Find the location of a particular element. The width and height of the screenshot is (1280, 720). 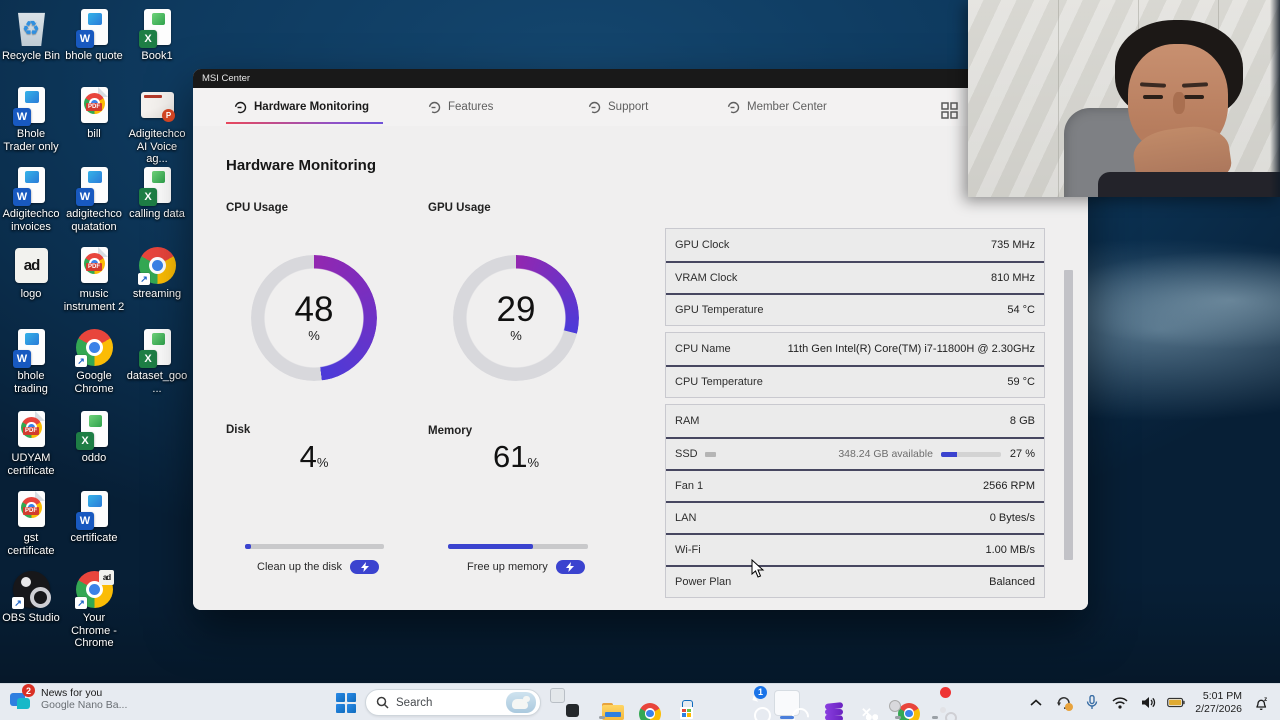

desktop-icon-bhole-quote: W bhole quote is located at coordinates (94, 35).